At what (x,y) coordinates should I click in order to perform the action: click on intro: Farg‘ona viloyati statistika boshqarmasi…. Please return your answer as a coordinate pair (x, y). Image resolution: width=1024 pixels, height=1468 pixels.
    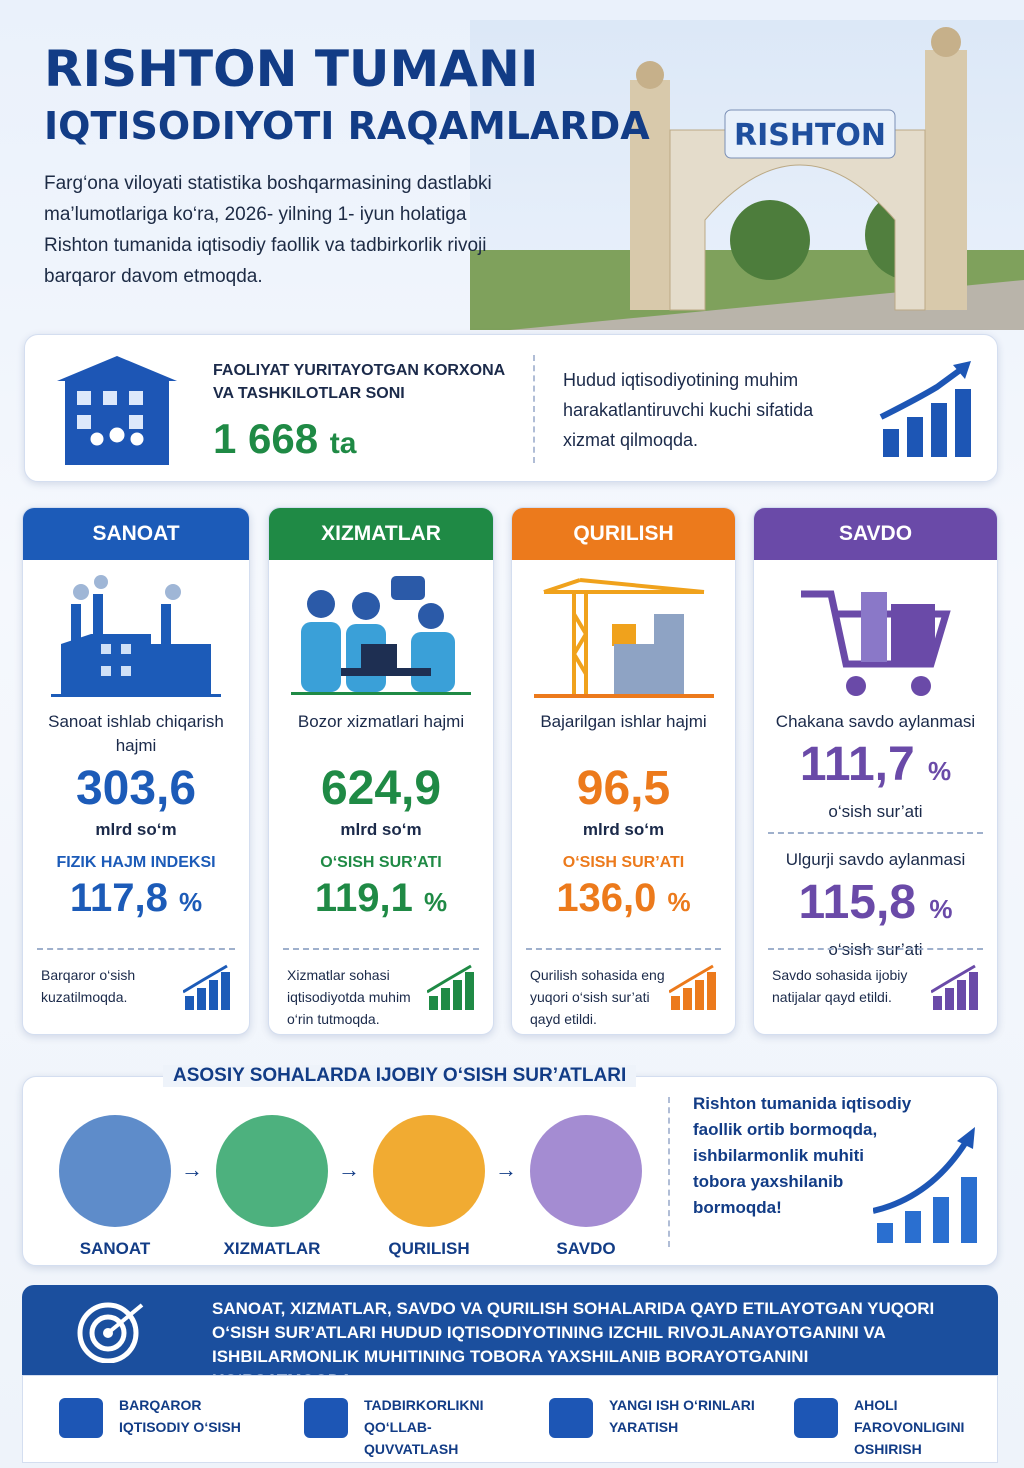
    Looking at the image, I should click on (268, 230).